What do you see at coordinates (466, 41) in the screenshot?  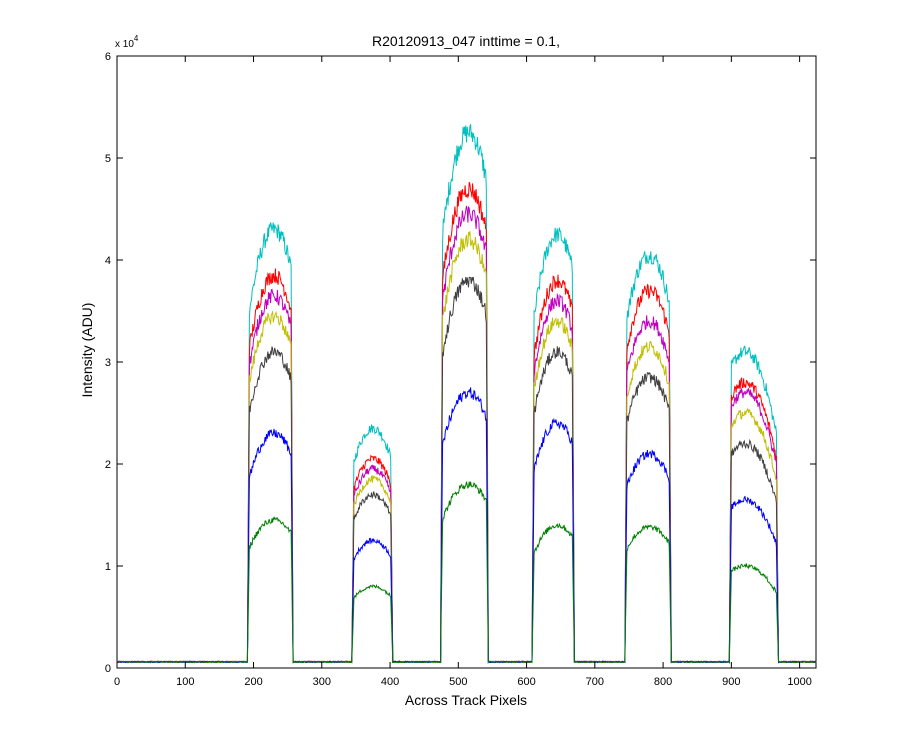 I see `chart-title: R20120913_047 inttime = 0.1,` at bounding box center [466, 41].